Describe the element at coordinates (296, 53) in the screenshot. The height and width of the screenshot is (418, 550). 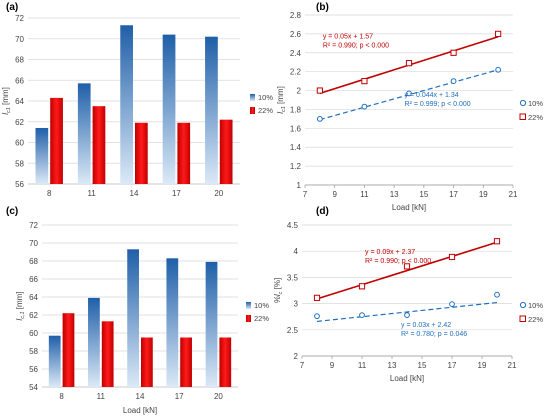
I see `y-tick-label: 2.4` at that location.